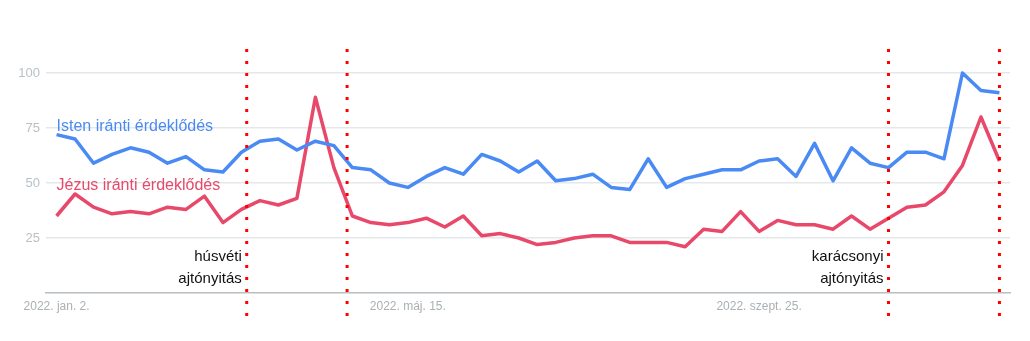 The width and height of the screenshot is (1030, 341). I want to click on x-tick-label: 2022. jan. 2., so click(56, 305).